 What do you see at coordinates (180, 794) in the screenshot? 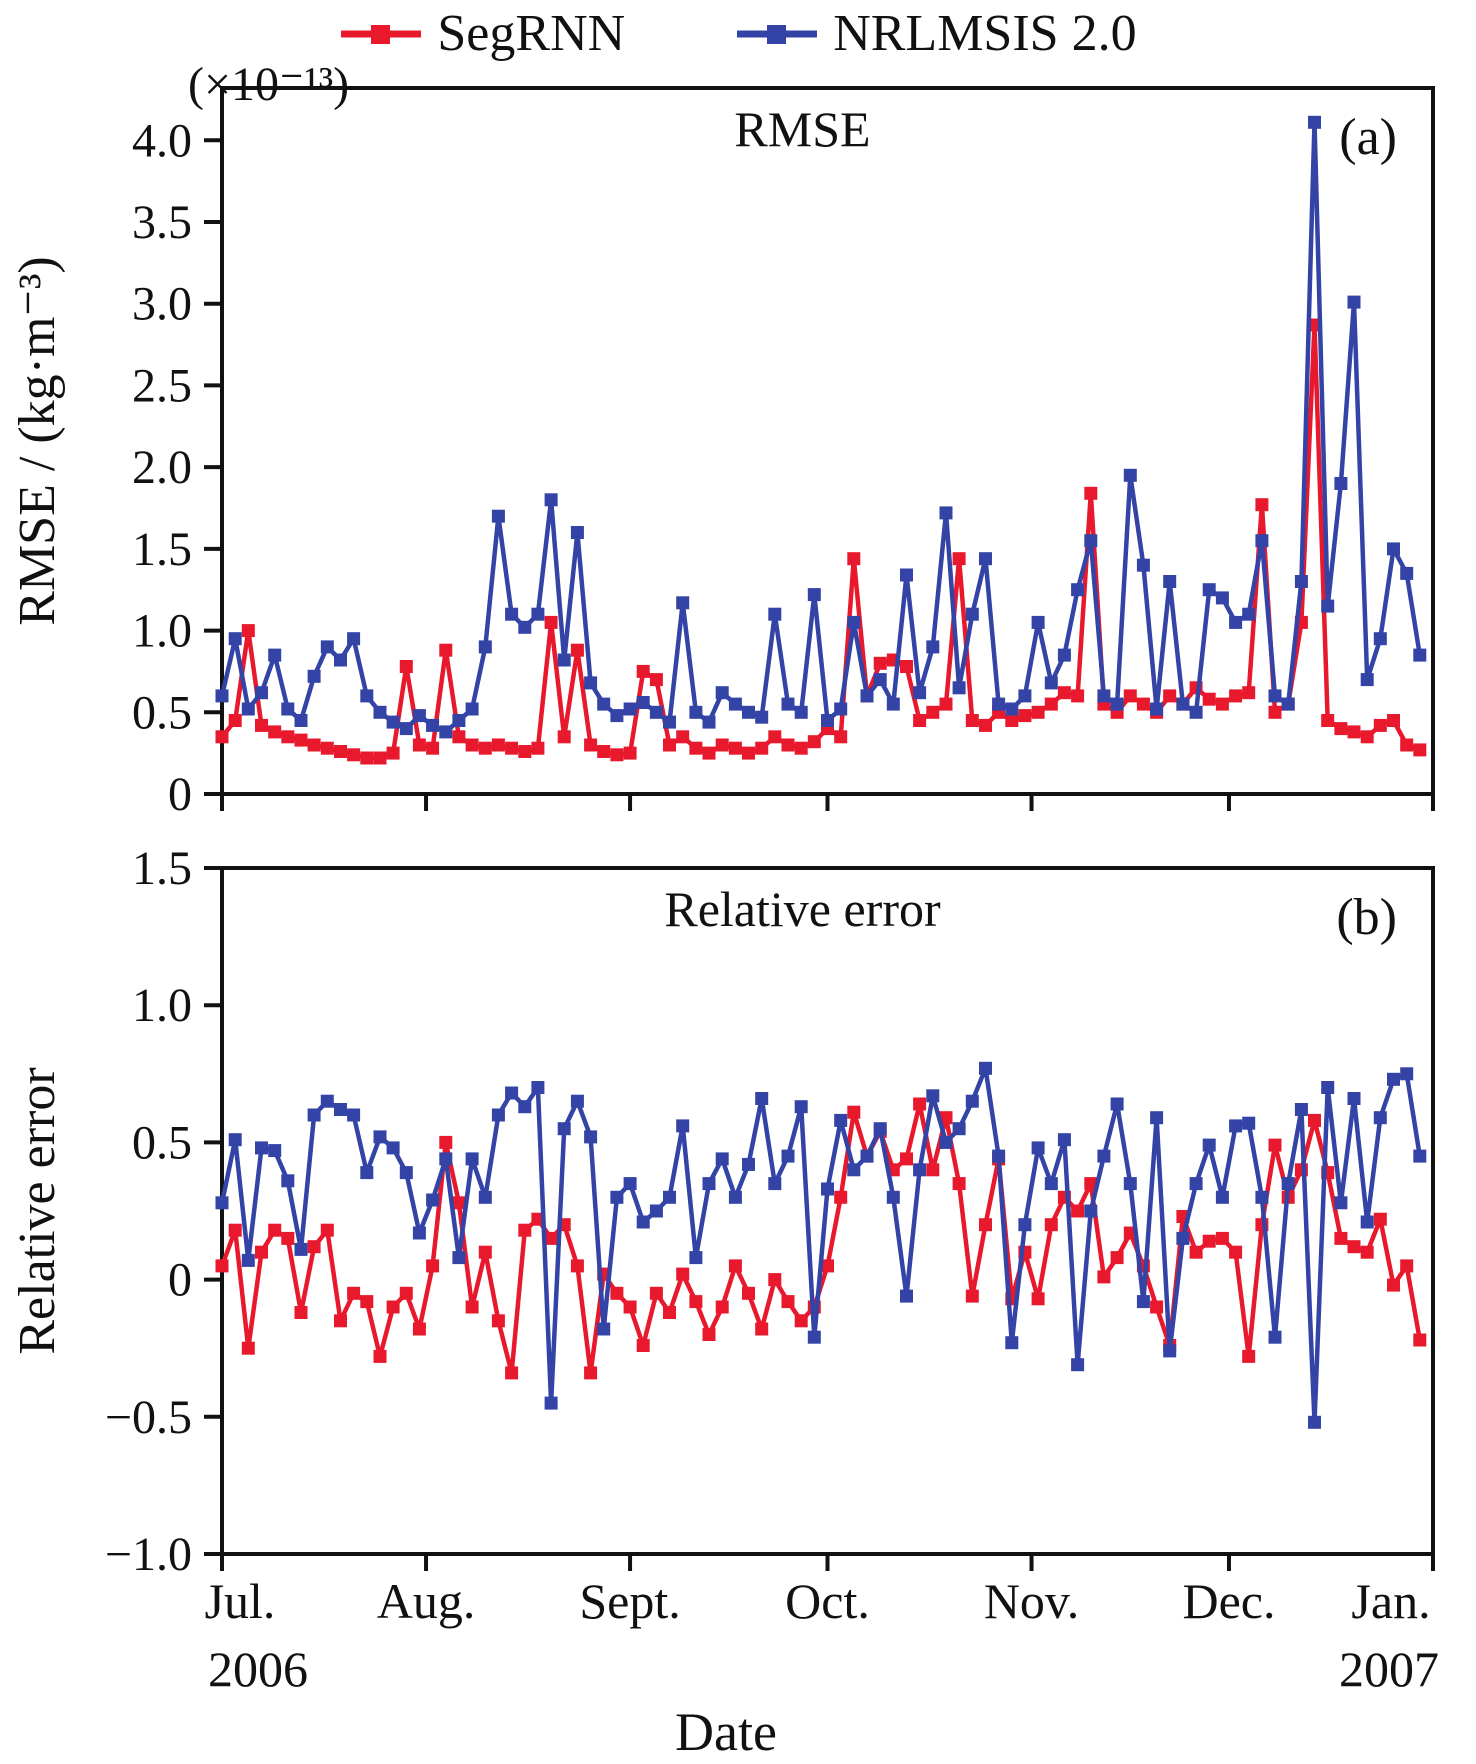
I see `panel-a-y-tick-label: 0` at bounding box center [180, 794].